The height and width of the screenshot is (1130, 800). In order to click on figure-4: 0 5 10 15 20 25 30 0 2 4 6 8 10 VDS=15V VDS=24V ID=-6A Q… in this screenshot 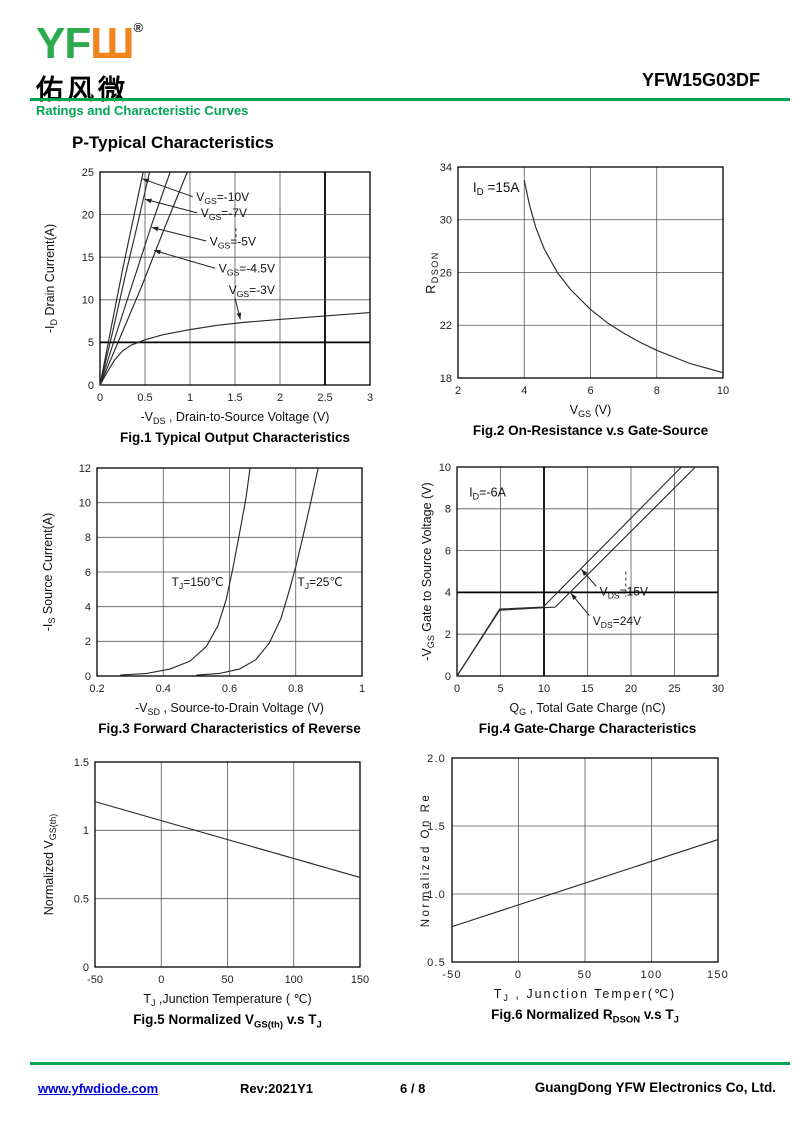, I will do `click(605, 594)`.